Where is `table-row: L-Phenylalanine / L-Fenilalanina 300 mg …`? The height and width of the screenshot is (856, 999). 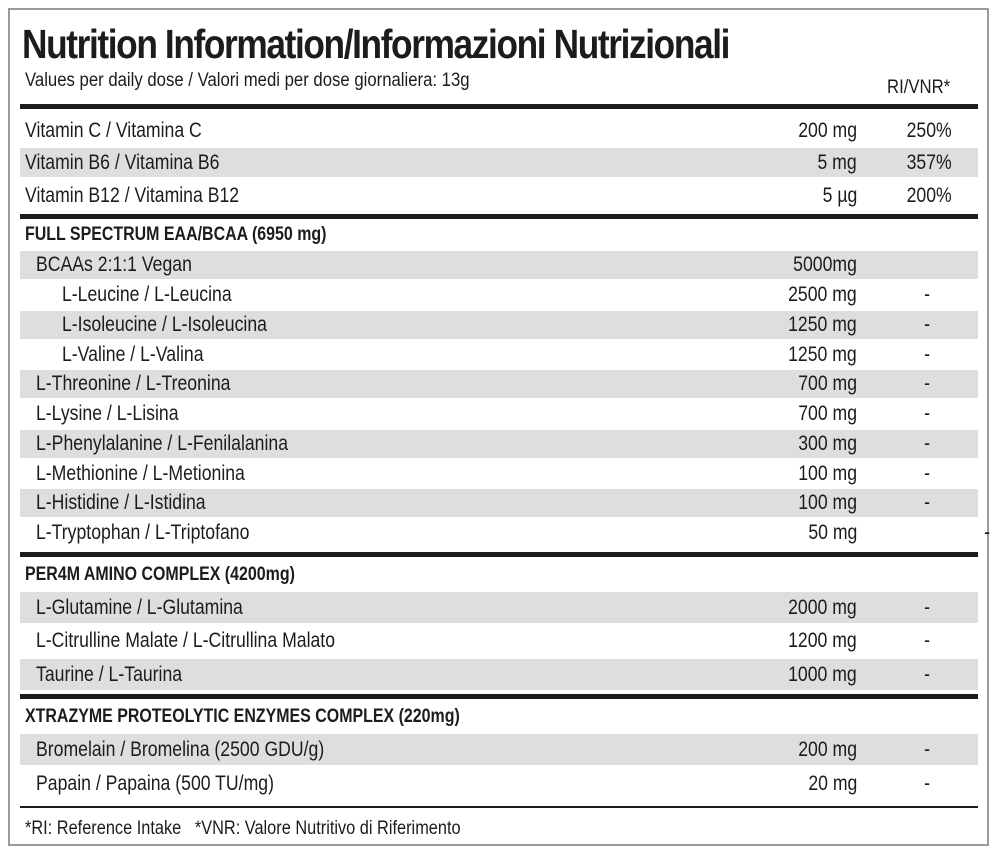 table-row: L-Phenylalanine / L-Fenilalanina 300 mg … is located at coordinates (499, 444).